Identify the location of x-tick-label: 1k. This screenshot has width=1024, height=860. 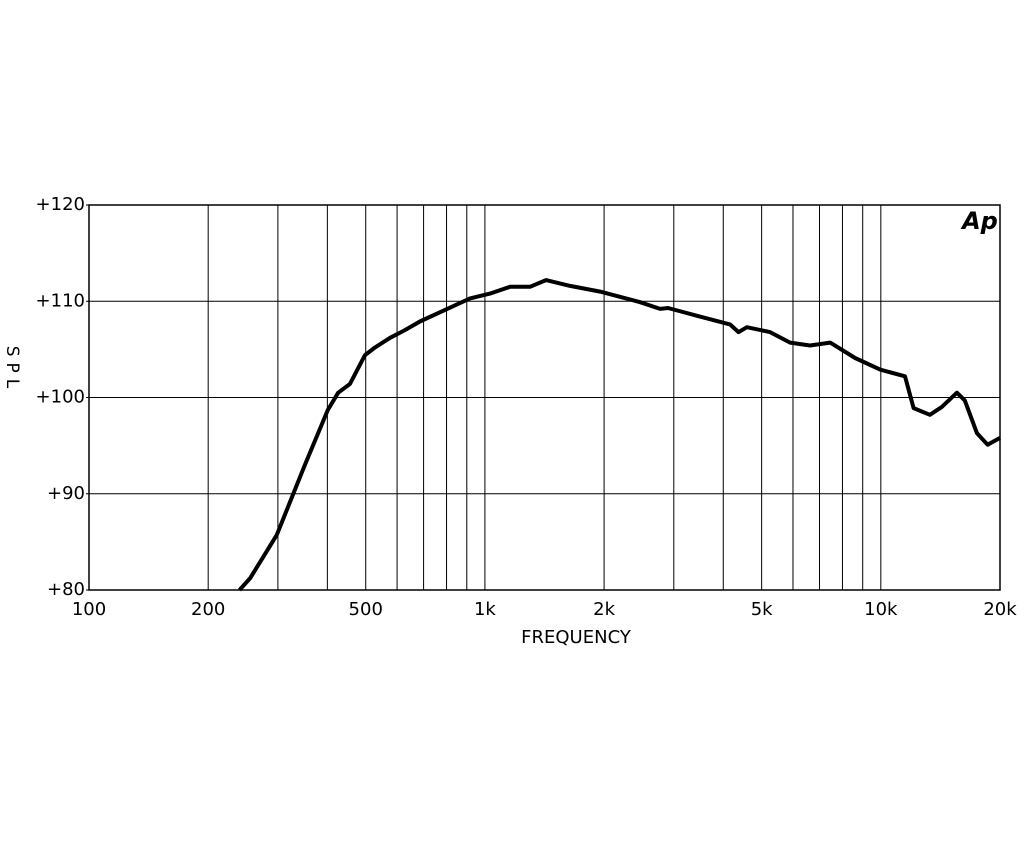
(485, 609).